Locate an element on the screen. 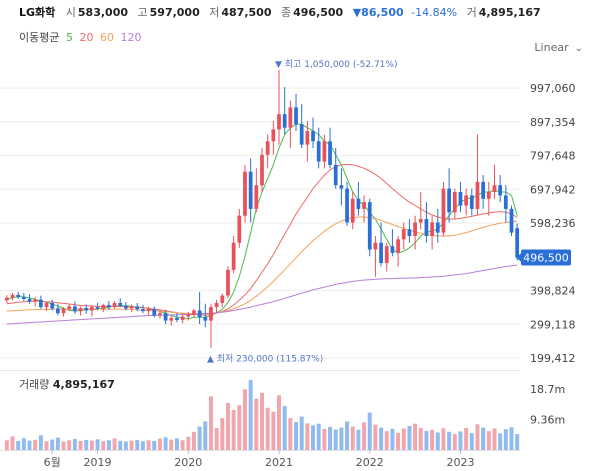  y-tick-label: 897,354 is located at coordinates (553, 122).